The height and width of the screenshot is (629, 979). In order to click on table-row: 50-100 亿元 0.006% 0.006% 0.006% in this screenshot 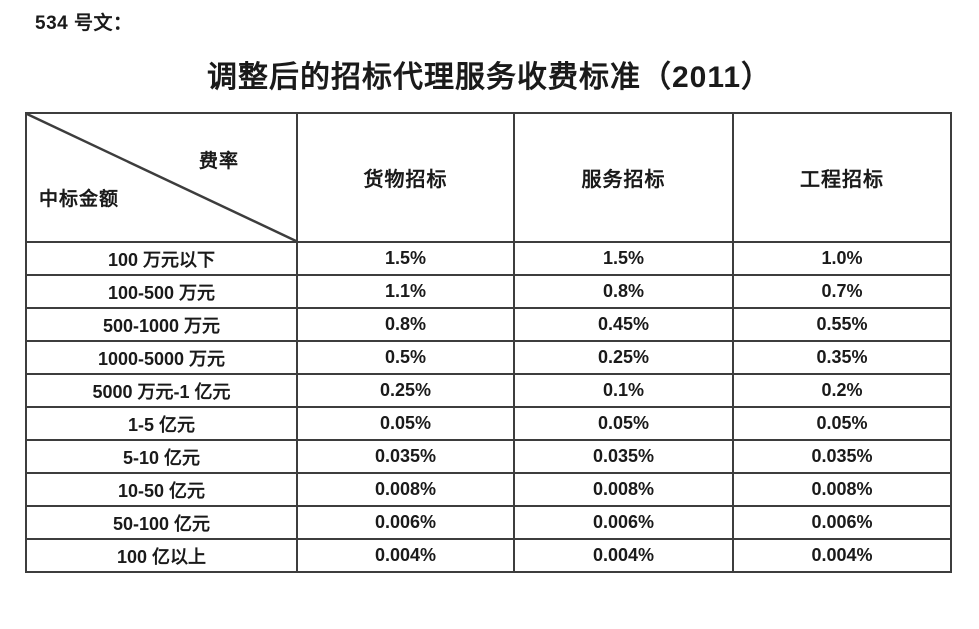, I will do `click(488, 522)`.